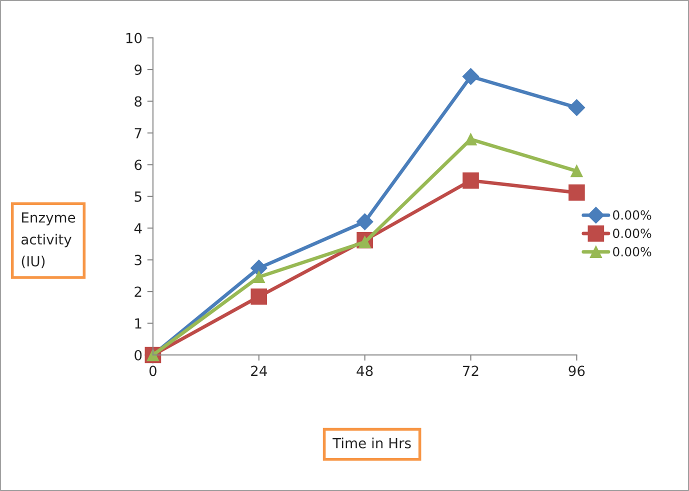  I want to click on y-tick-label: 8, so click(138, 101).